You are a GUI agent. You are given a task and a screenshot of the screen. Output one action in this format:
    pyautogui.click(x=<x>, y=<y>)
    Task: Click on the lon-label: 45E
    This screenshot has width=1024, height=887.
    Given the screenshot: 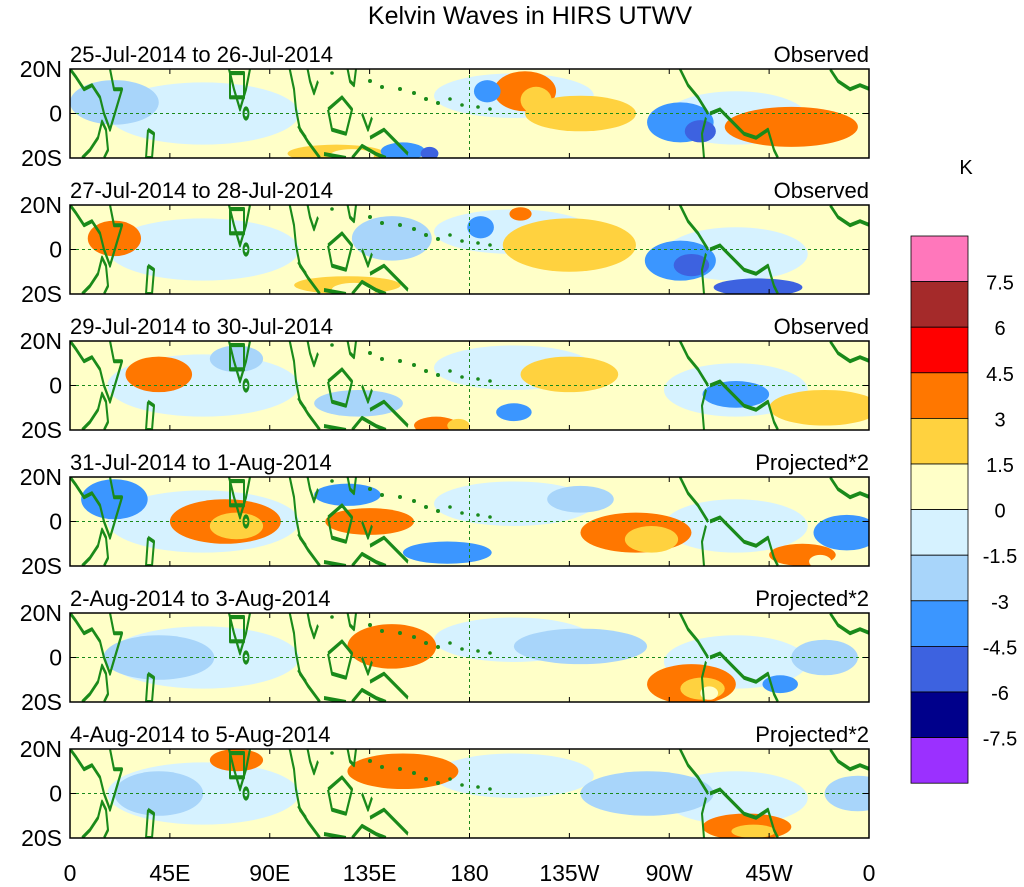 What is the action you would take?
    pyautogui.click(x=169, y=873)
    